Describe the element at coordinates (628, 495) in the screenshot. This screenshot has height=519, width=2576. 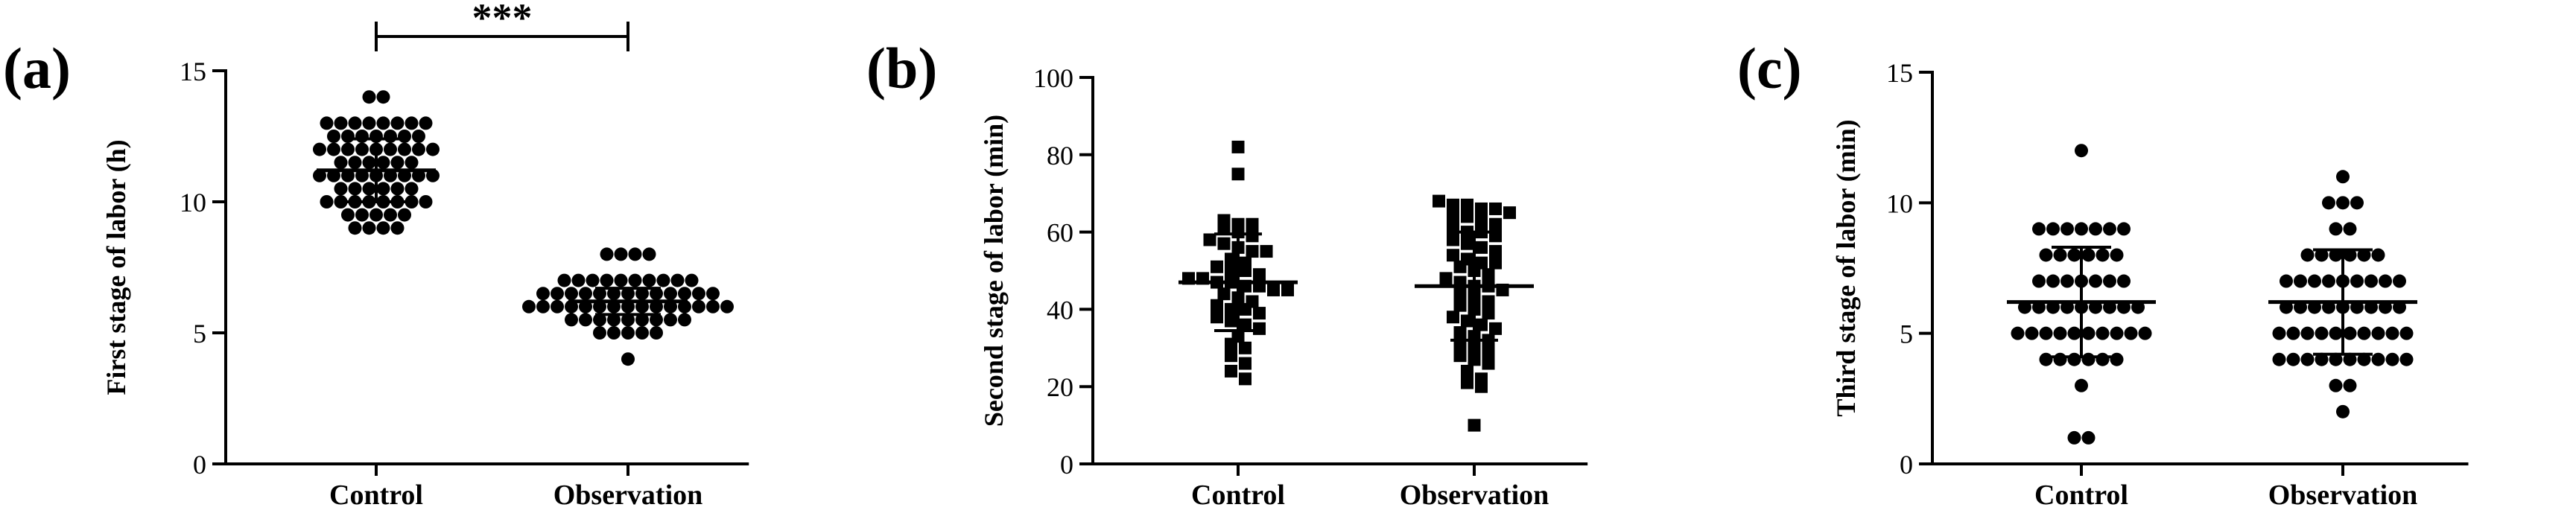
I see `x-tick-label: Observation` at that location.